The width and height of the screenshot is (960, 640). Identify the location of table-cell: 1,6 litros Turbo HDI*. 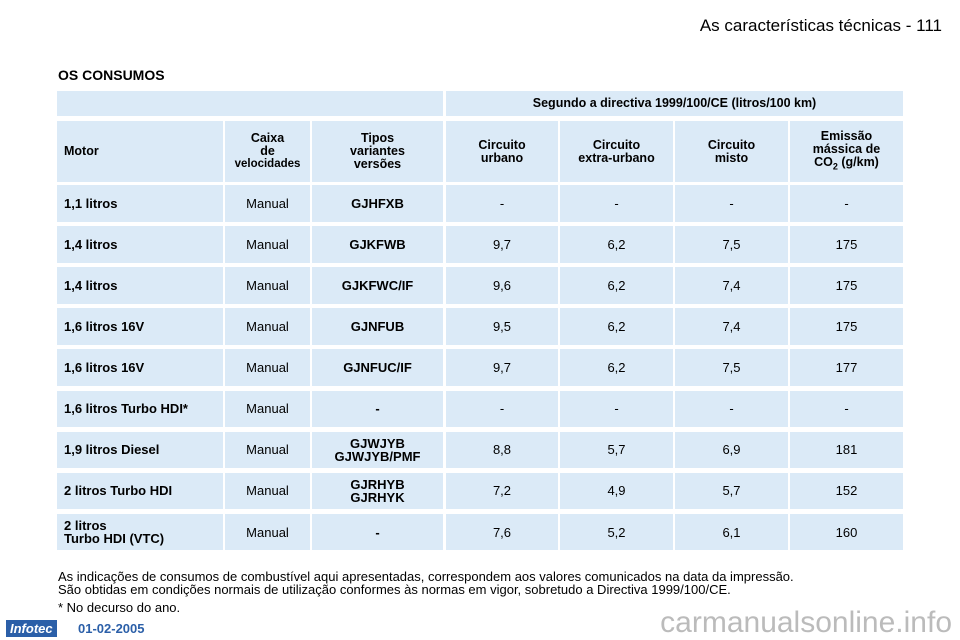
(140, 408).